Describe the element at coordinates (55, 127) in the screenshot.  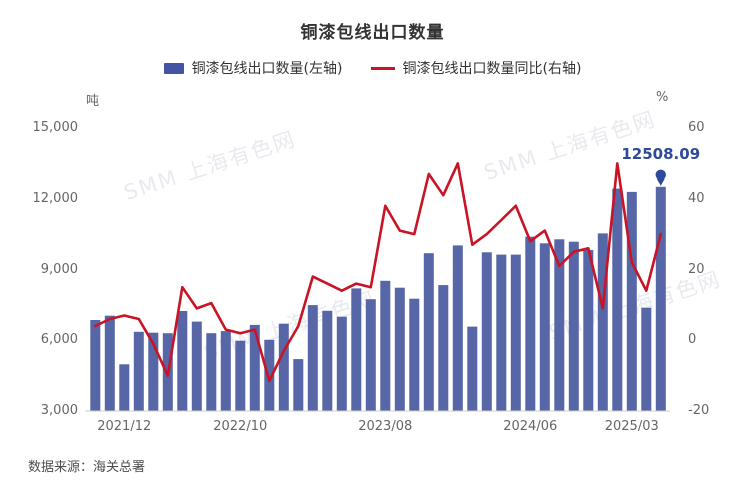
I see `left-axis-tick: 15,000` at that location.